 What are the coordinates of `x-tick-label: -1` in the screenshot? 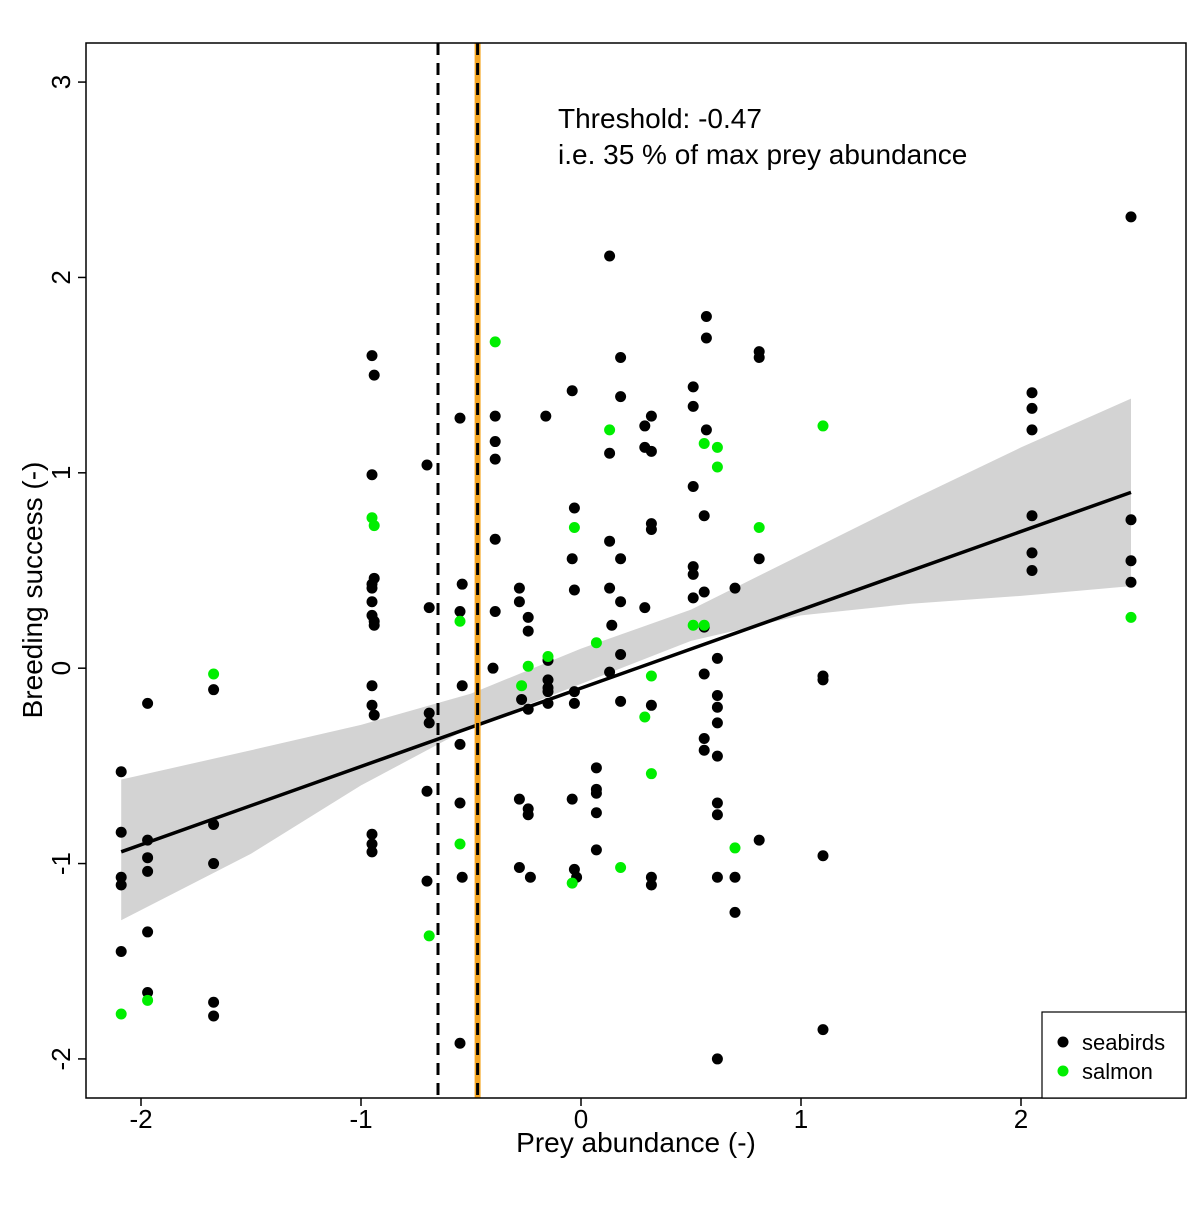 It's located at (360, 1119).